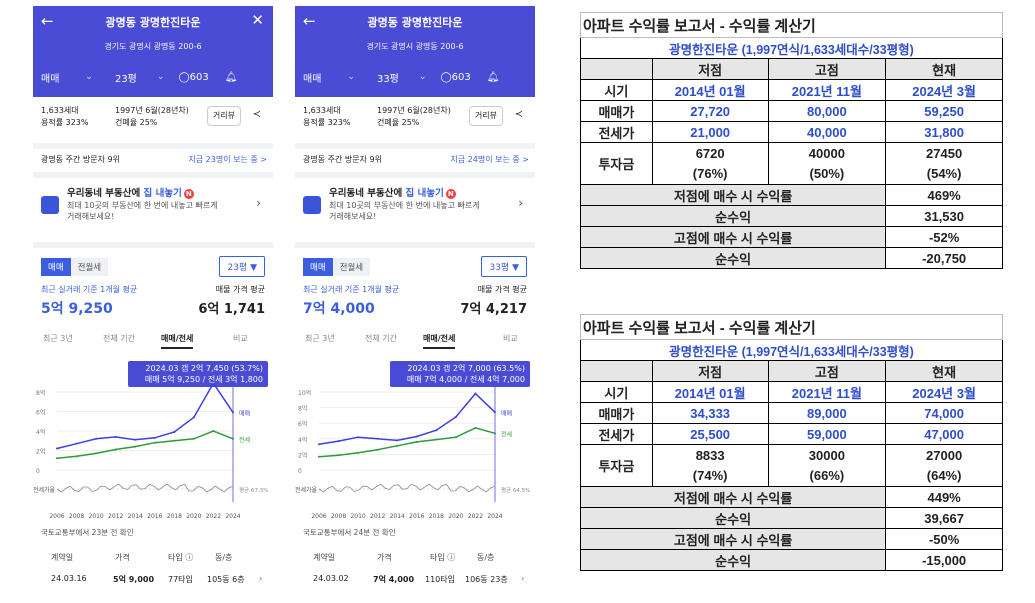 The width and height of the screenshot is (1035, 603). Describe the element at coordinates (394, 579) in the screenshot. I see `tx-price: 7억 4,000` at that location.